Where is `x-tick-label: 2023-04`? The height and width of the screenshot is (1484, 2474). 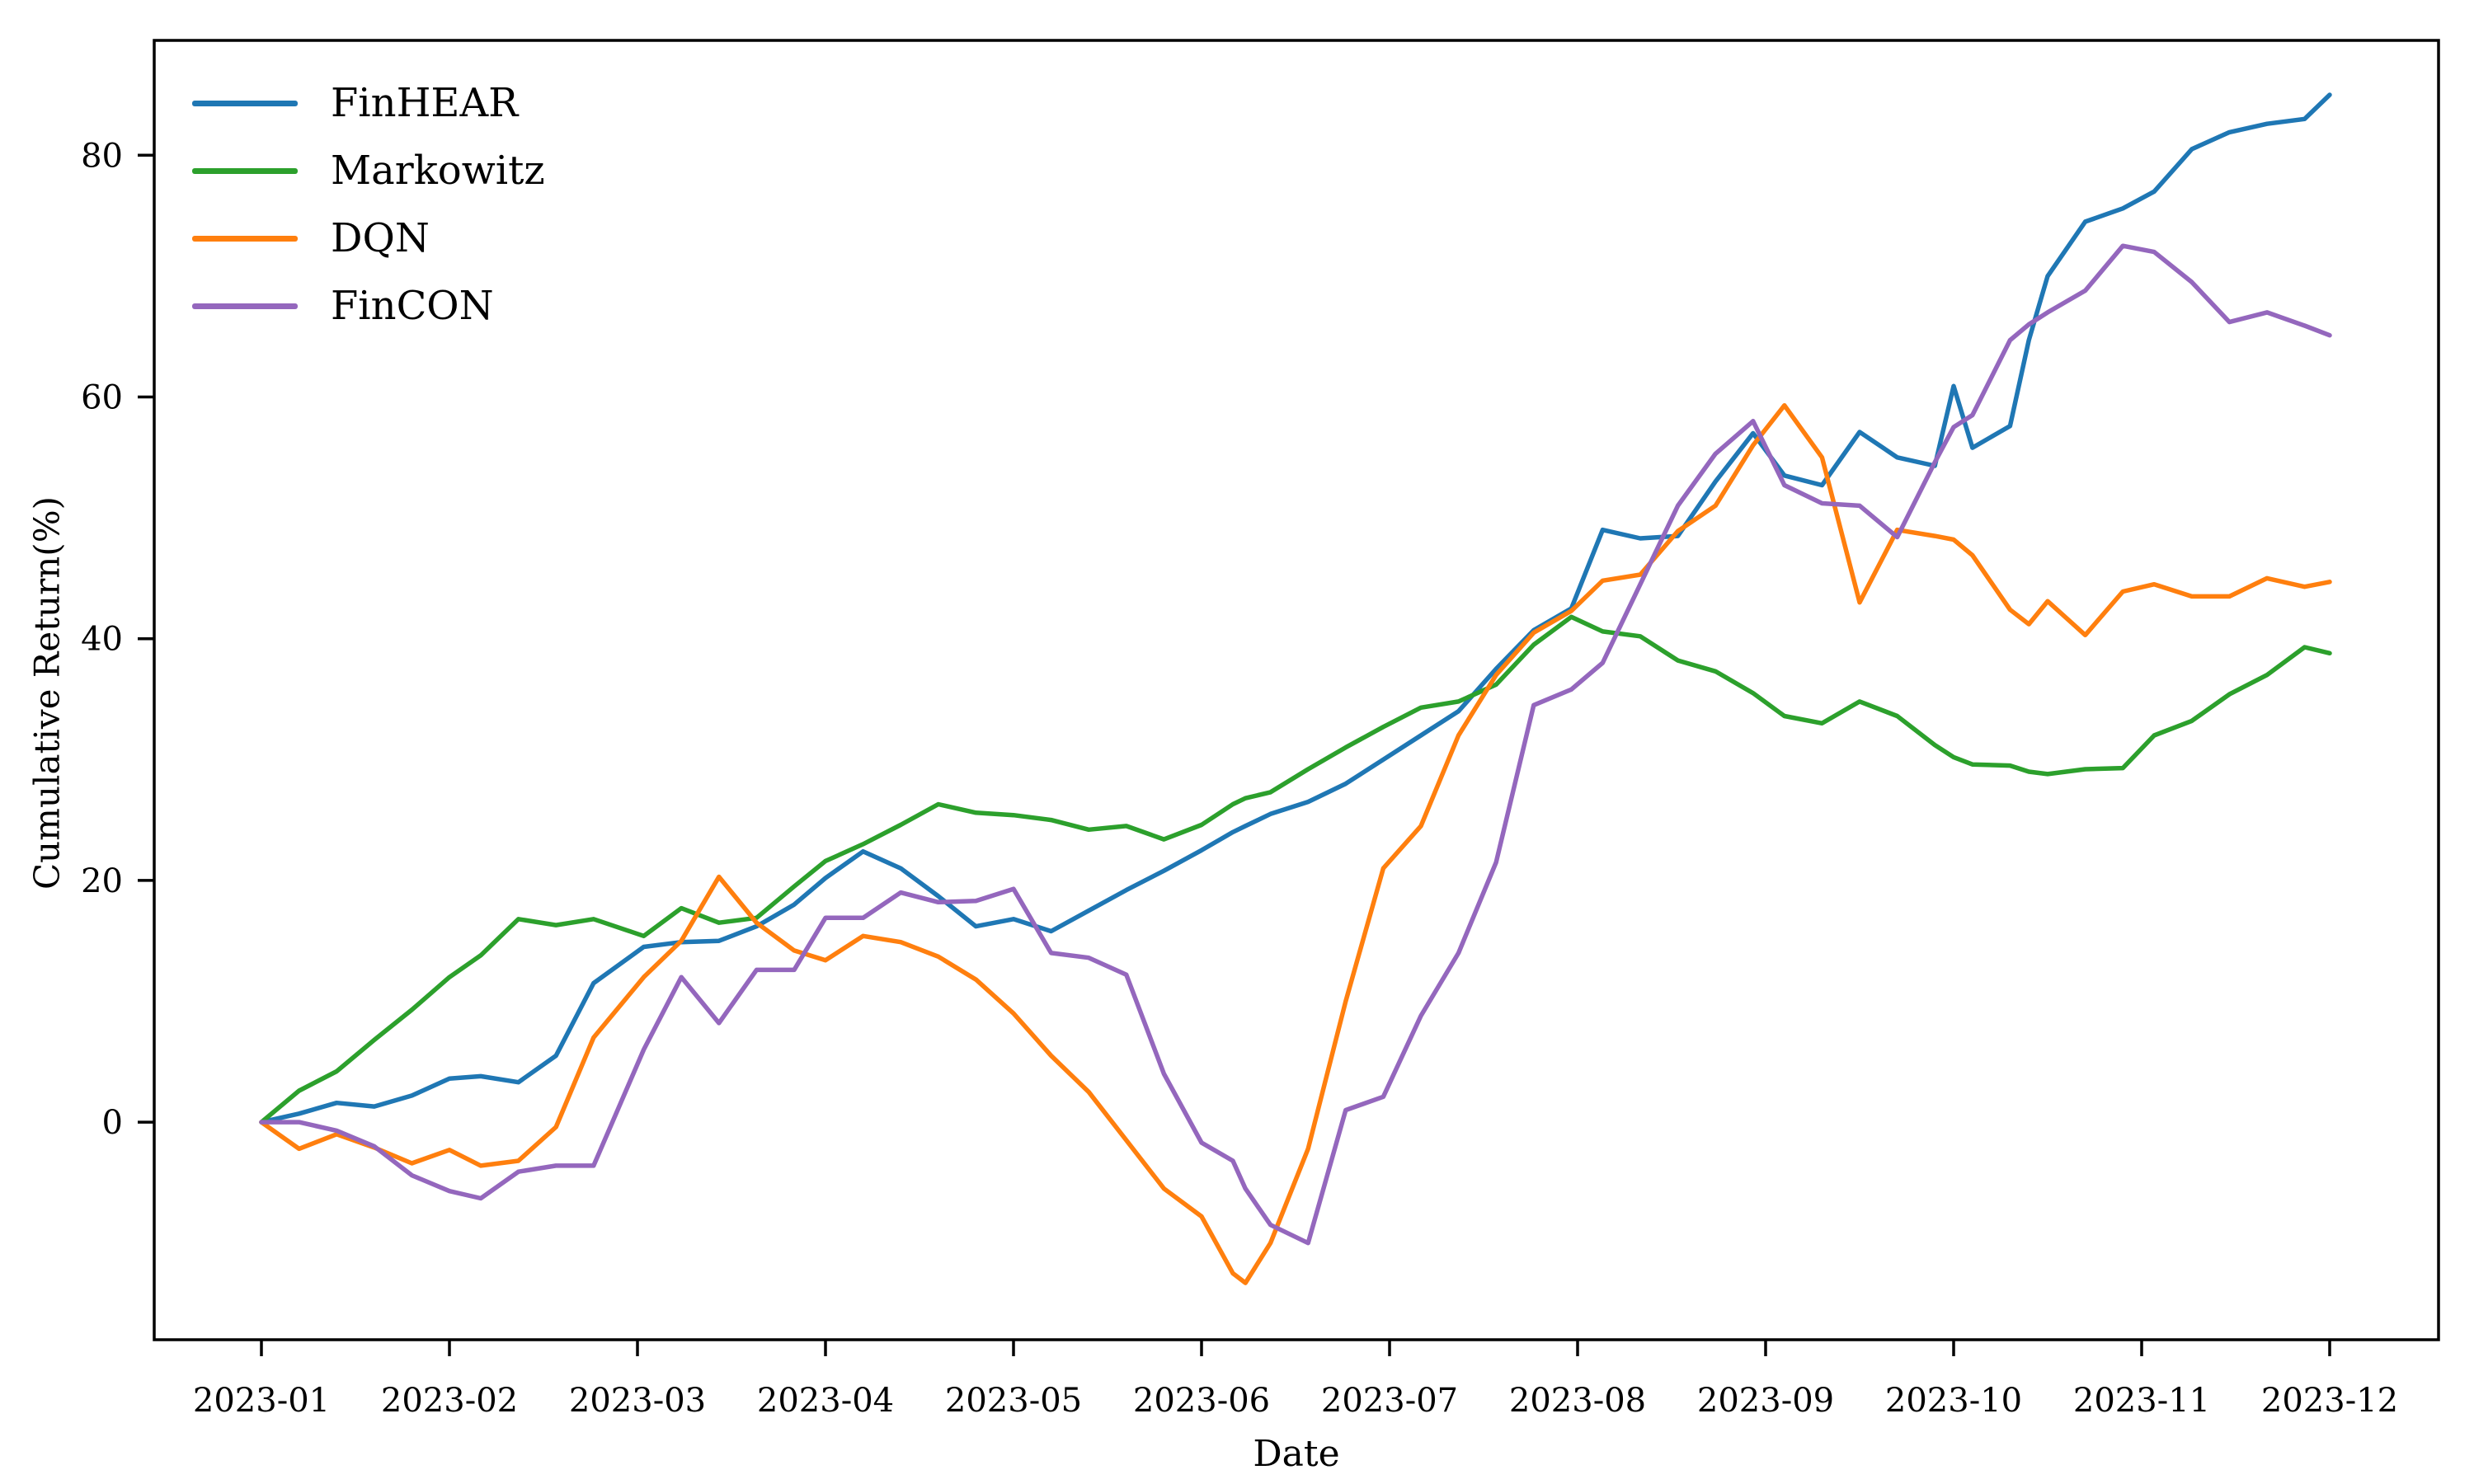 x-tick-label: 2023-04 is located at coordinates (825, 1401).